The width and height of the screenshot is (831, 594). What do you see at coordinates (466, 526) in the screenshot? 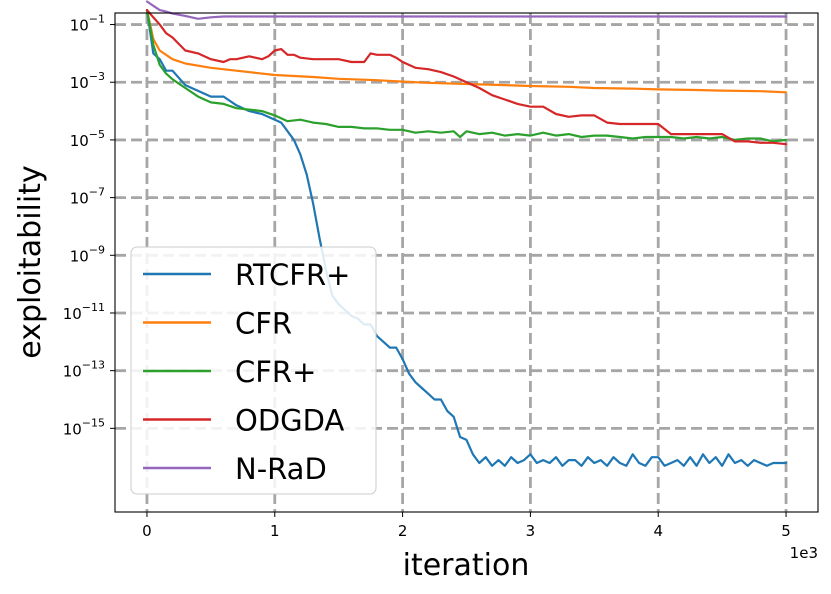
I see `x-axis-ticks: 0 1 2 3 4 5` at bounding box center [466, 526].